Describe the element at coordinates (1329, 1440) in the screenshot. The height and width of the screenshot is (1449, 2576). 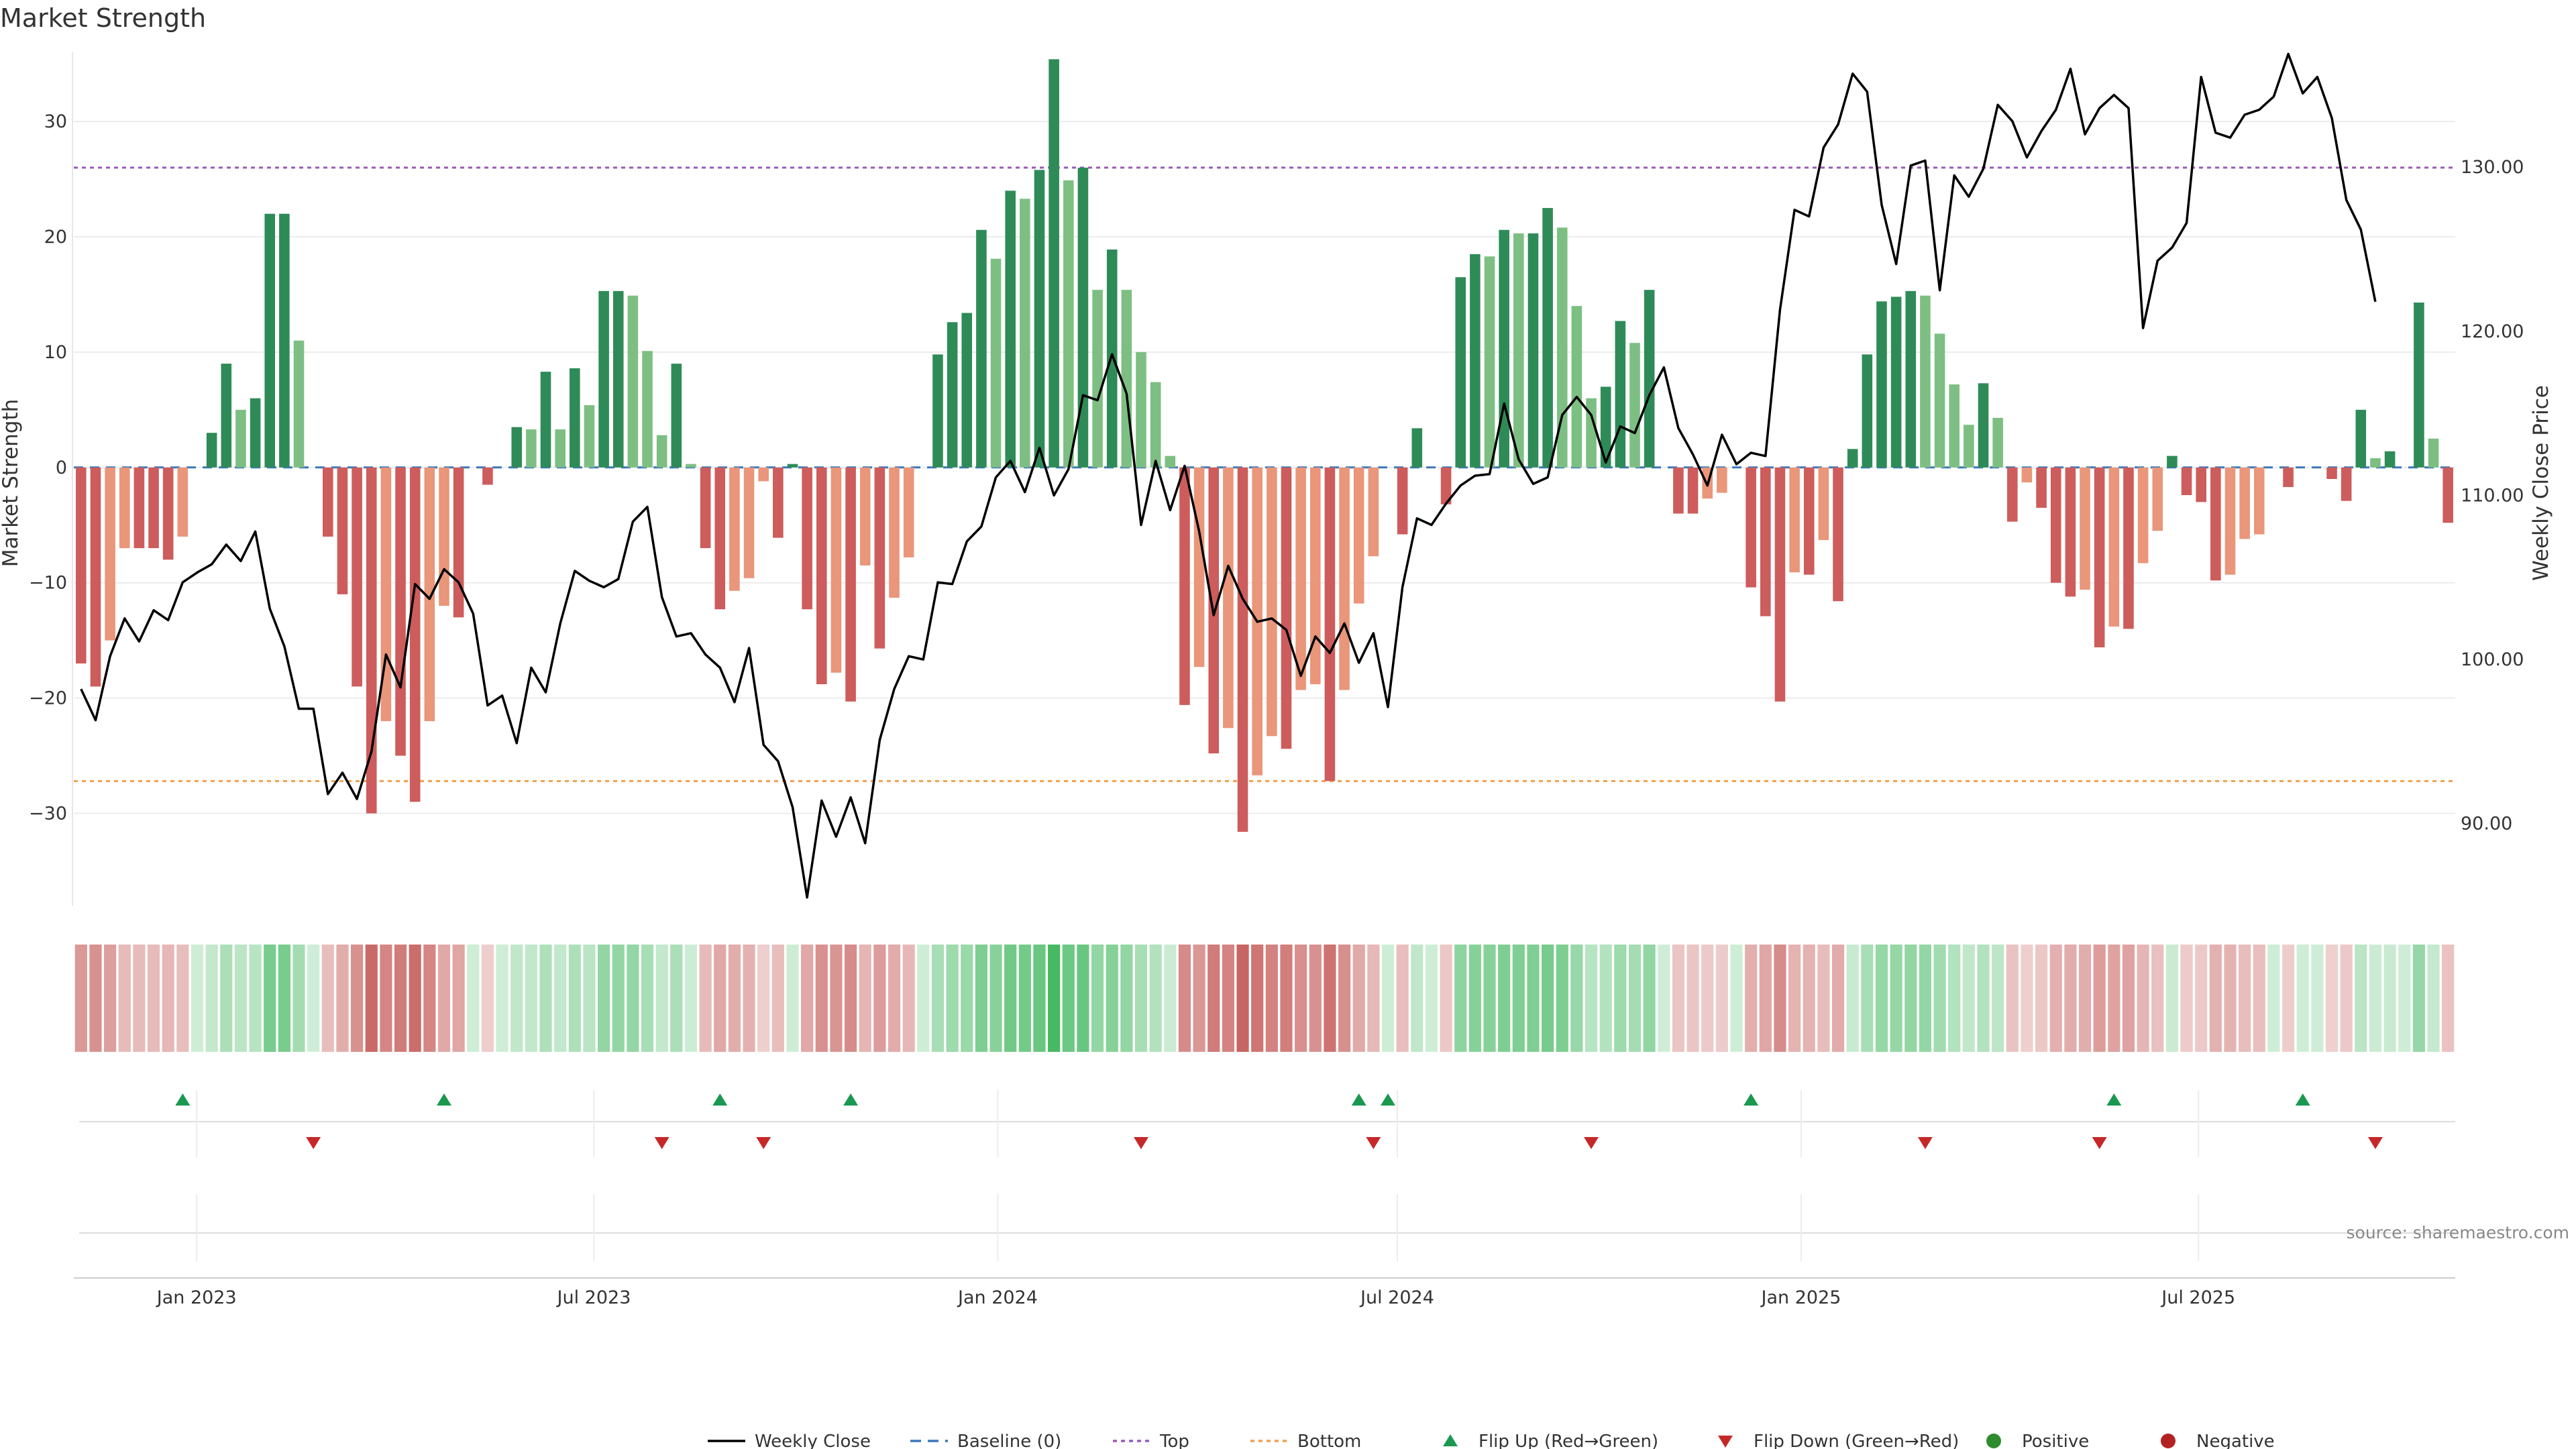
I see `legend-label-bottom: Bottom` at that location.